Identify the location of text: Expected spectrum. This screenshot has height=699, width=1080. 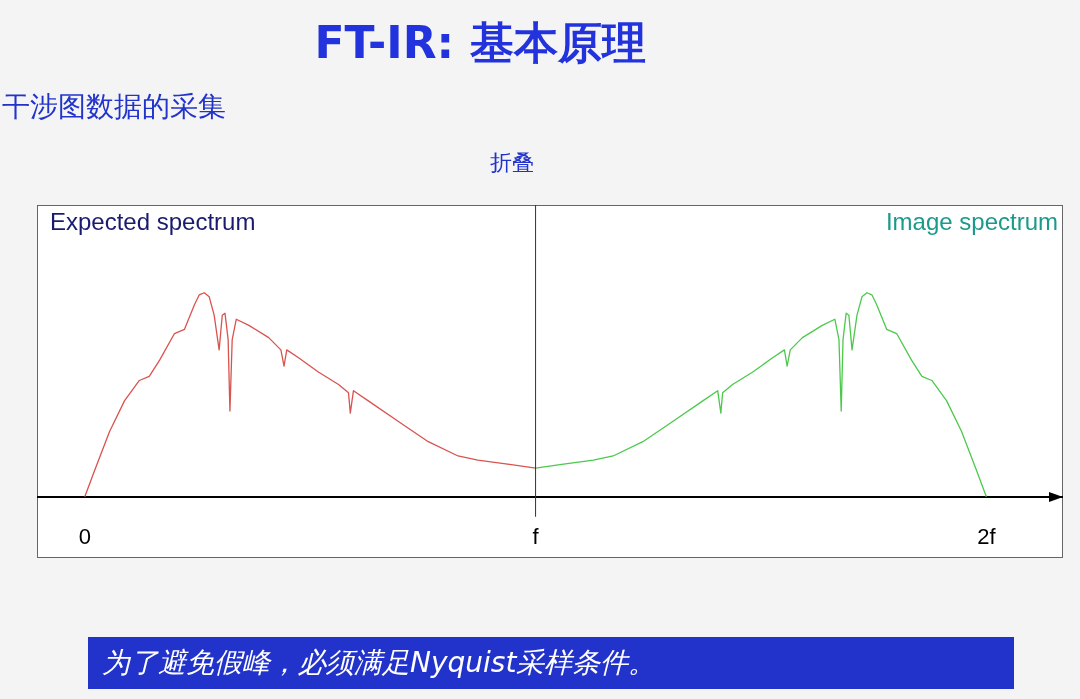
(153, 222).